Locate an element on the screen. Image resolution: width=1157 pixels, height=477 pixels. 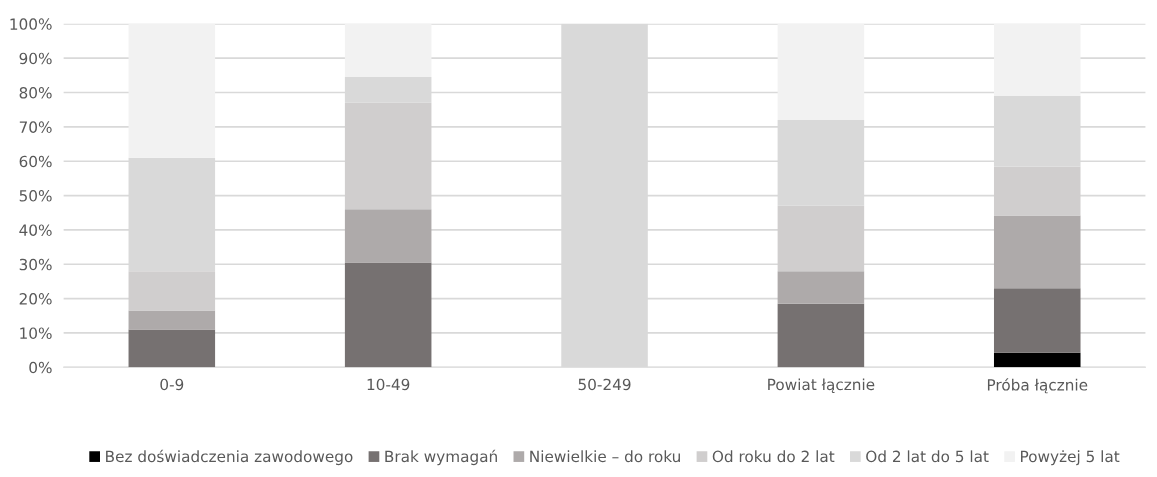
y-tick-label: 60% is located at coordinates (35, 161).